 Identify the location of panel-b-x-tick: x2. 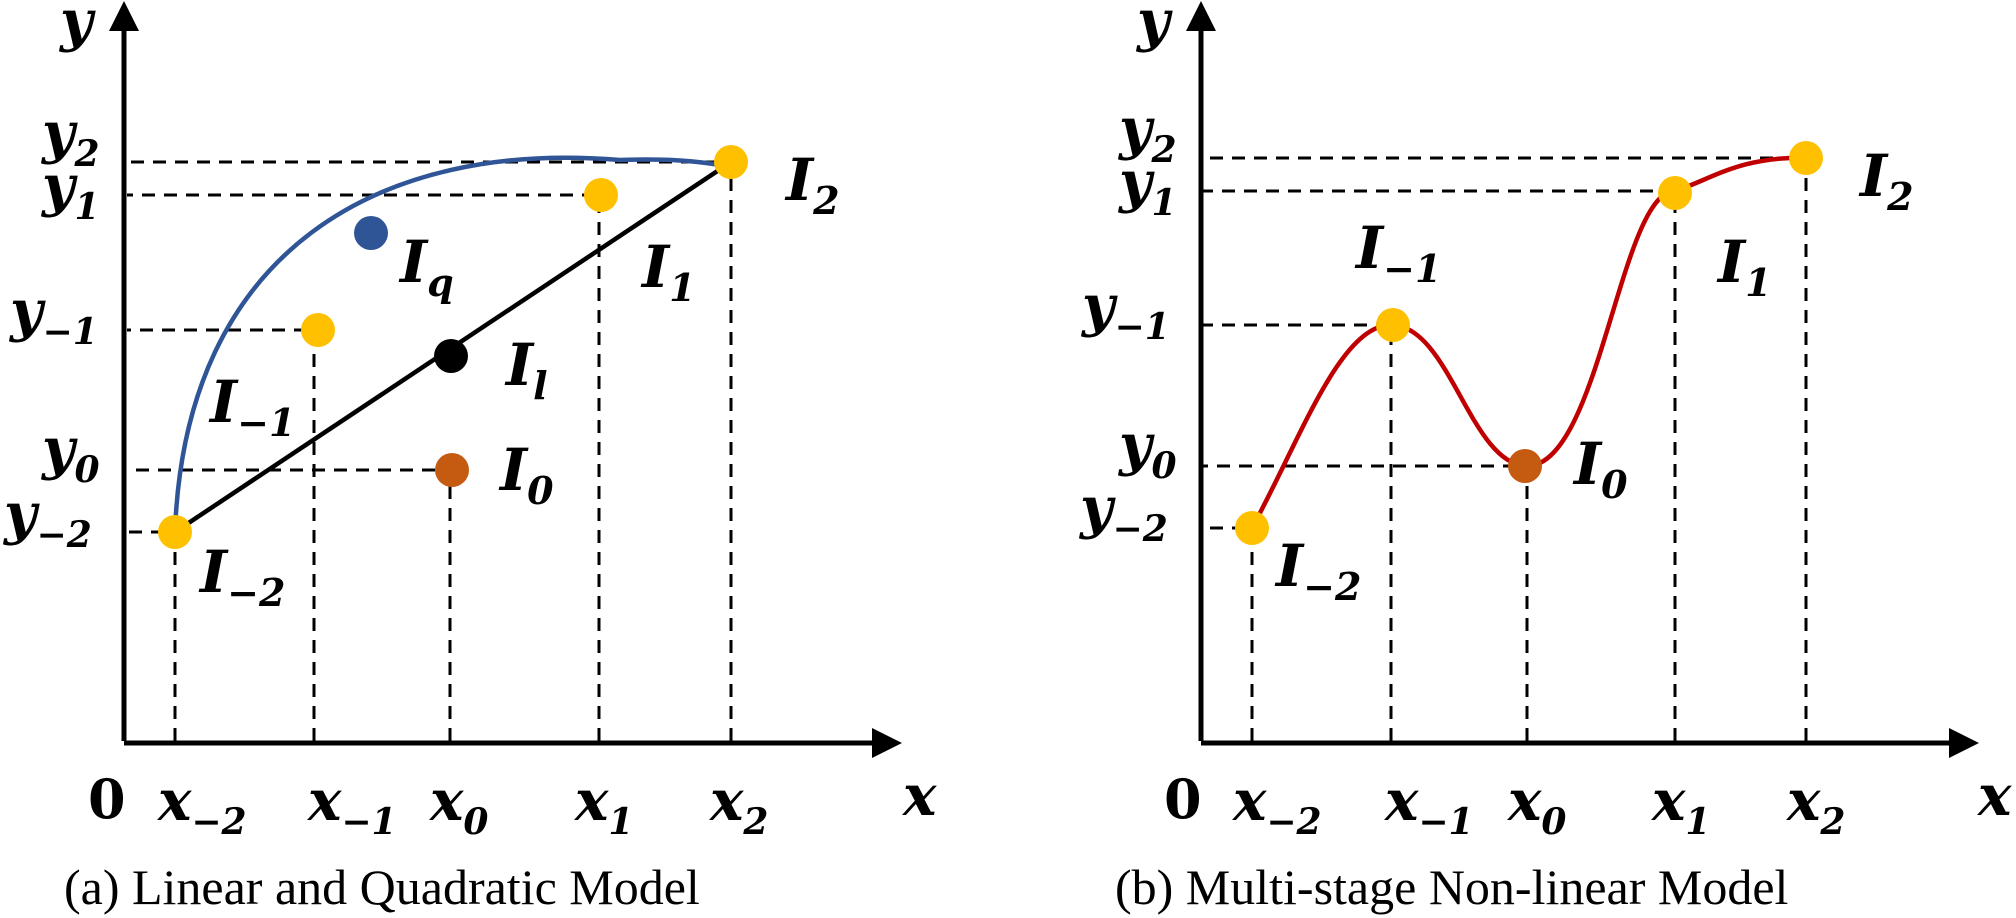
(1815, 805).